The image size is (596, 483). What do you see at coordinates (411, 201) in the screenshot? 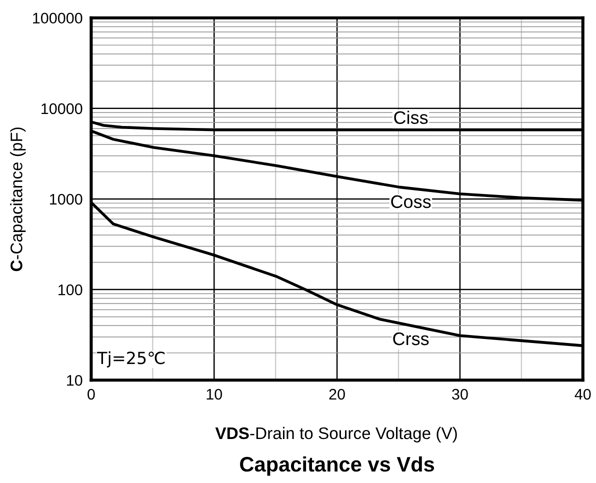
I see `series-label: Coss` at bounding box center [411, 201].